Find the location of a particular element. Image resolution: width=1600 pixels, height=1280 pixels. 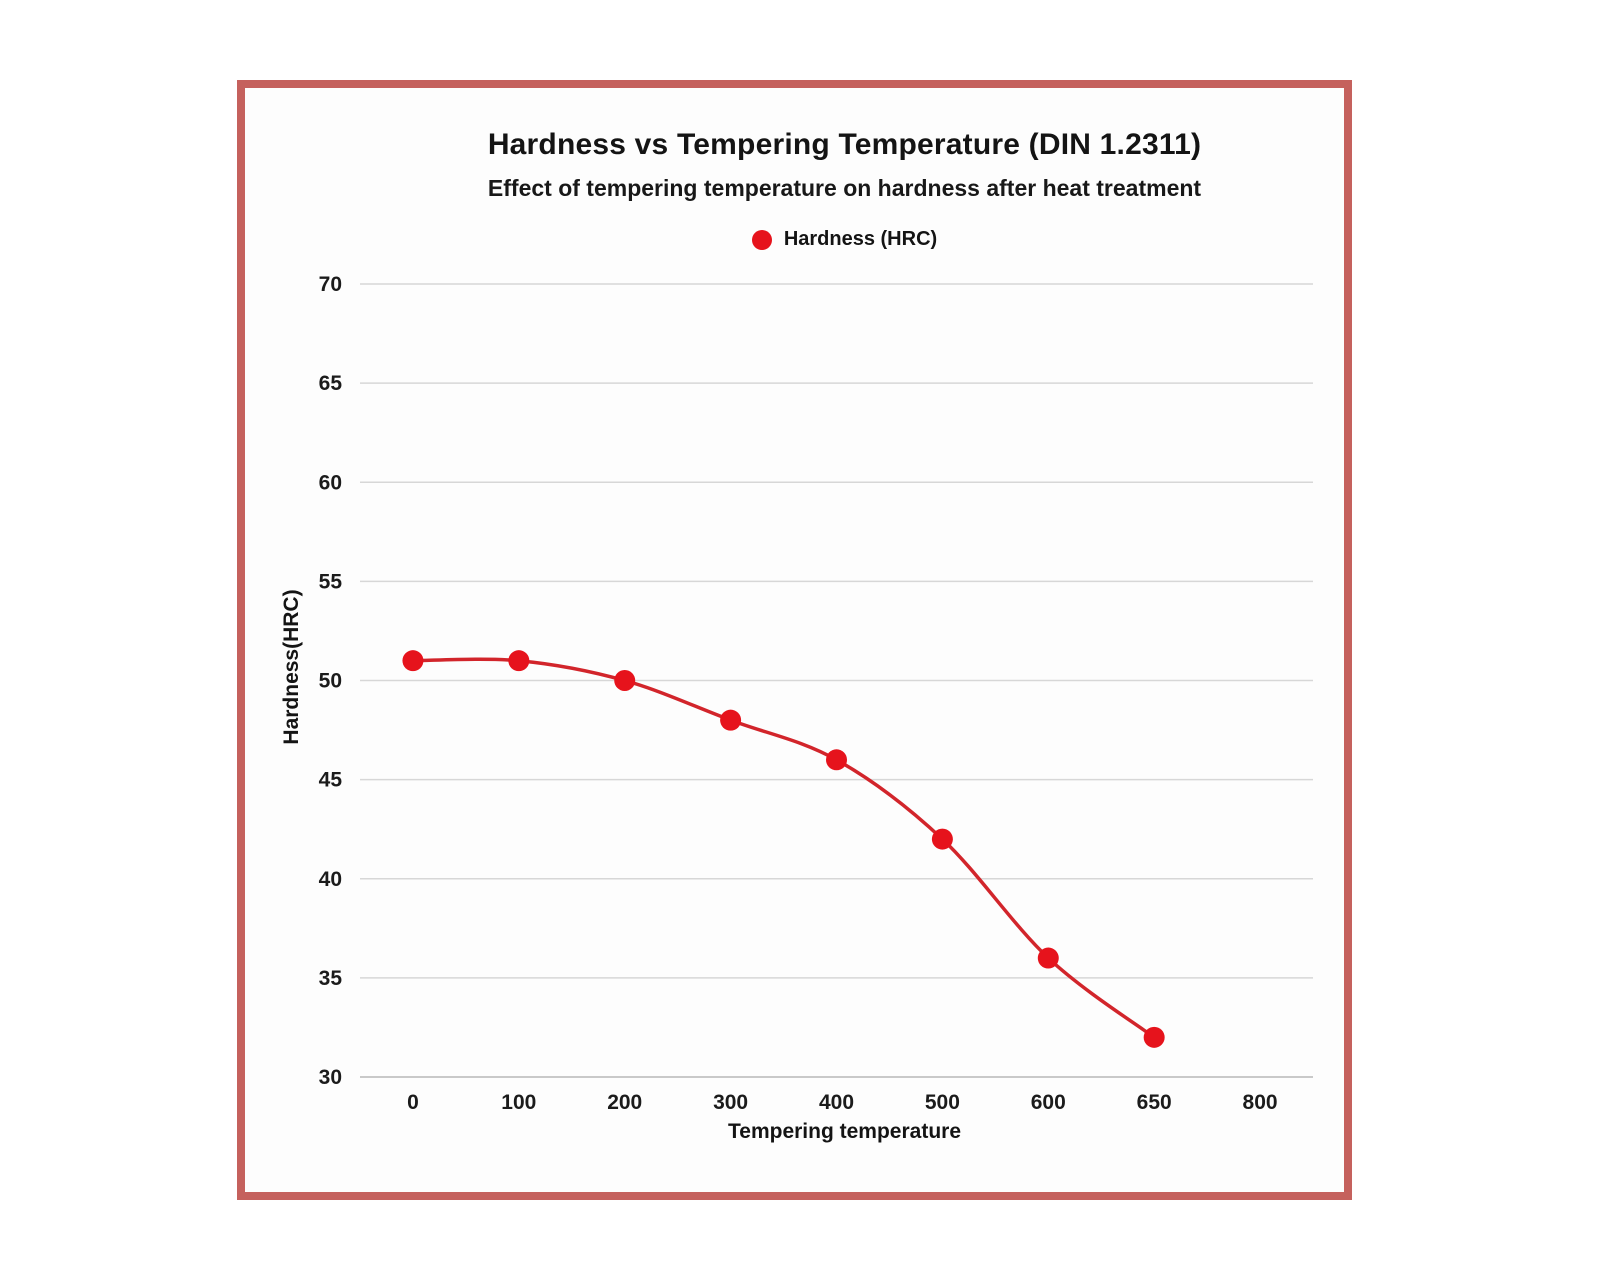

series-line is located at coordinates (784, 848).